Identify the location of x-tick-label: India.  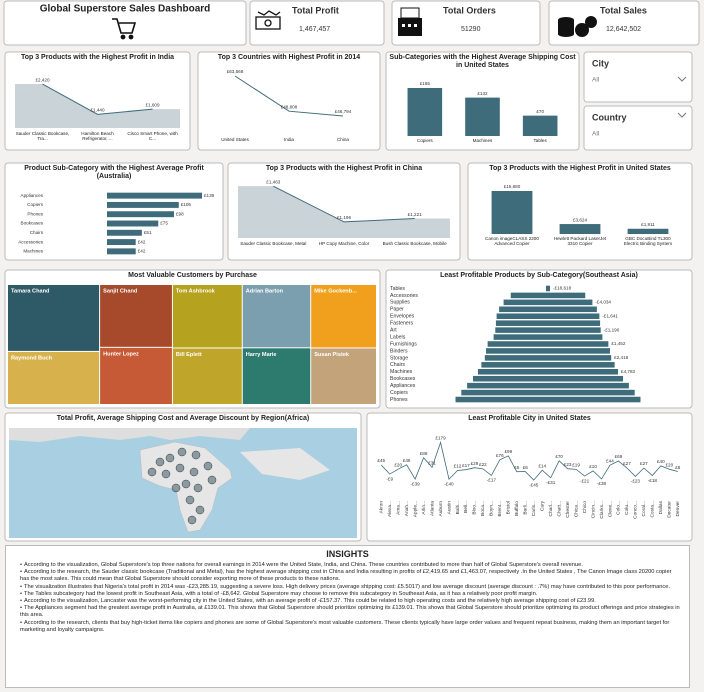
(289, 139).